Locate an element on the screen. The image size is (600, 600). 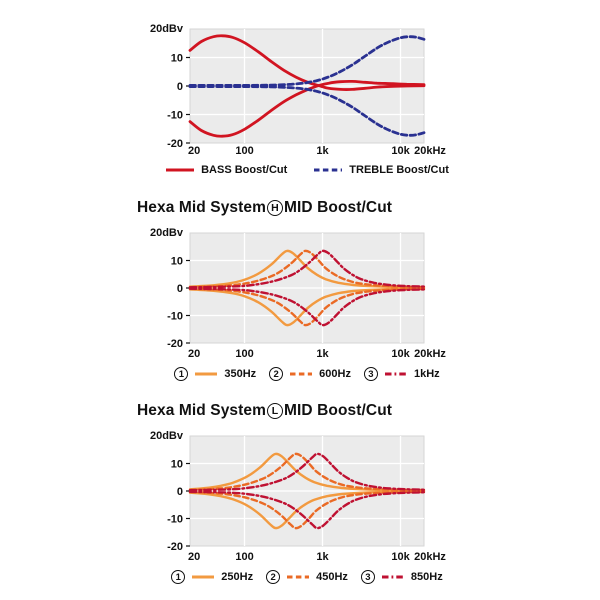
curve-bass-boost-cut-cut is located at coordinates (307, 108).